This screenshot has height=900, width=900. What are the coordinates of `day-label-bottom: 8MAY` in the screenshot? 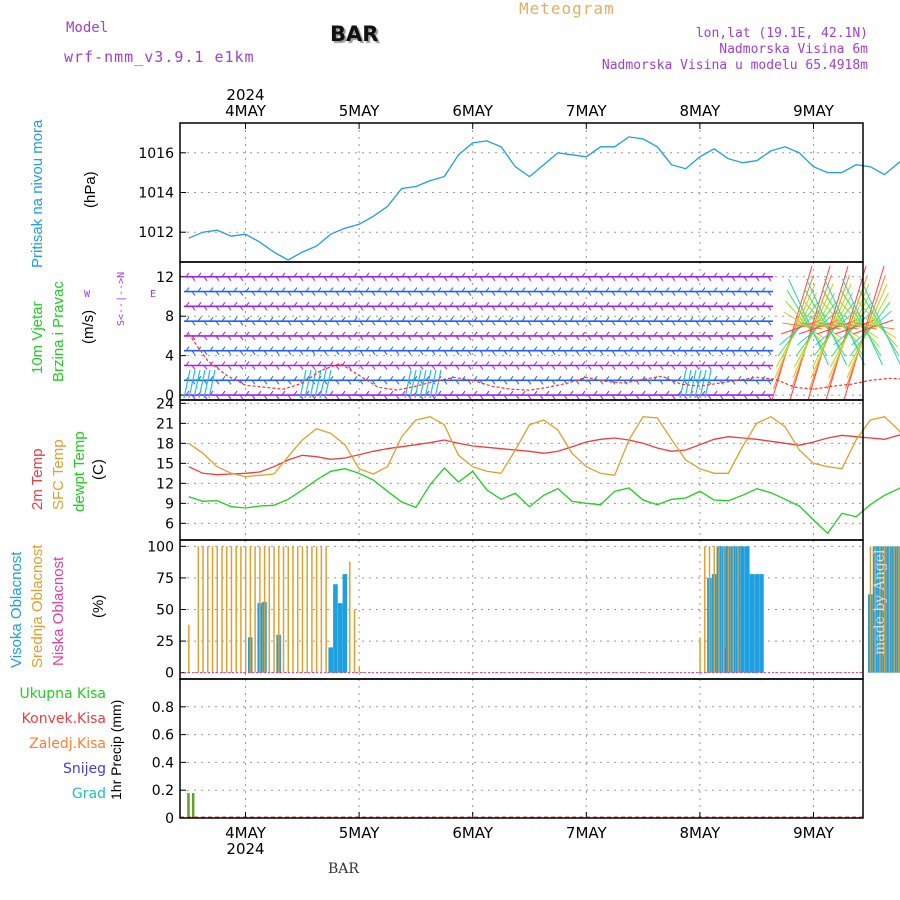 It's located at (701, 833).